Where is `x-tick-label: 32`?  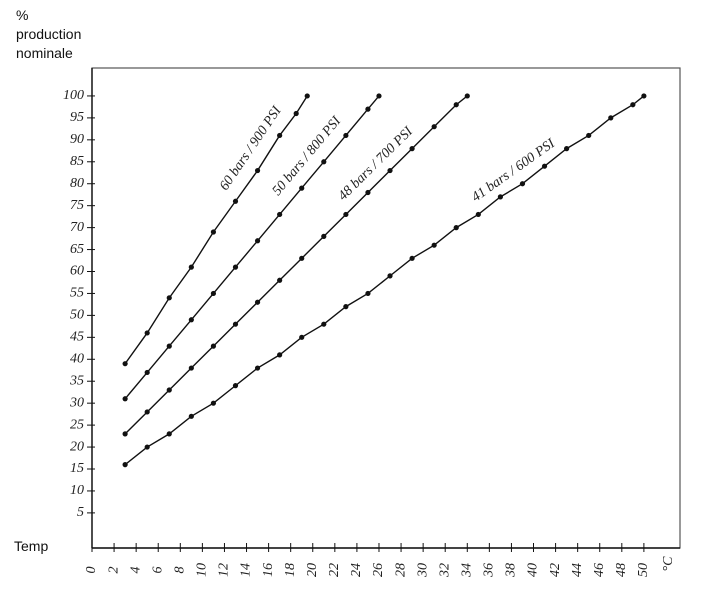 x-tick-label: 32 is located at coordinates (444, 570).